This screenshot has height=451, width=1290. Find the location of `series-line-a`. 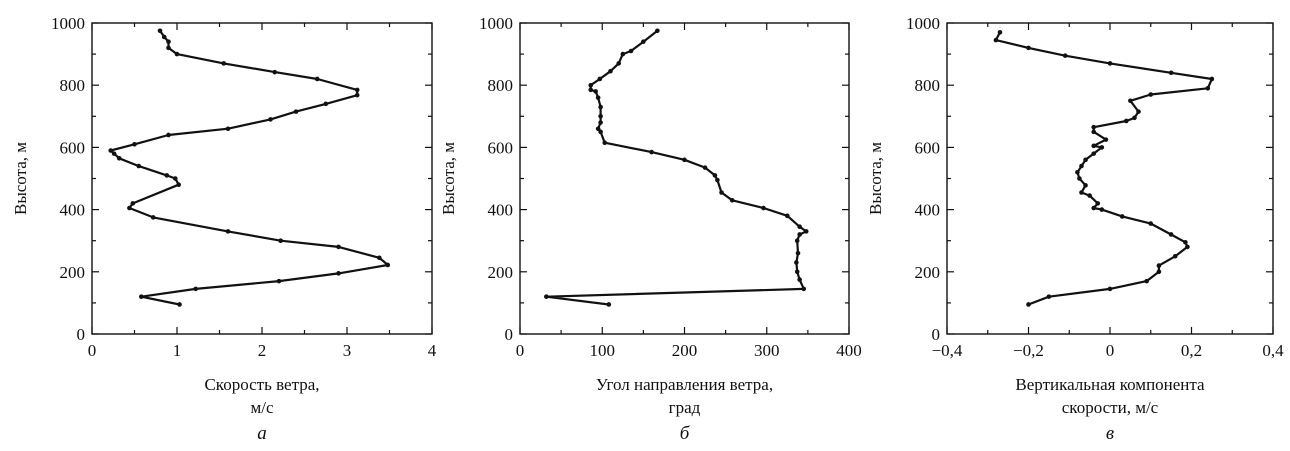

series-line-a is located at coordinates (249, 168).